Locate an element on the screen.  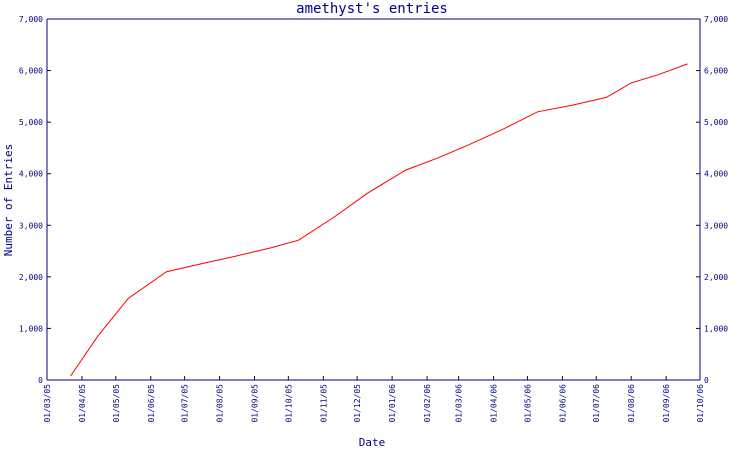
y-tick-label-right: 5,000 is located at coordinates (716, 122).